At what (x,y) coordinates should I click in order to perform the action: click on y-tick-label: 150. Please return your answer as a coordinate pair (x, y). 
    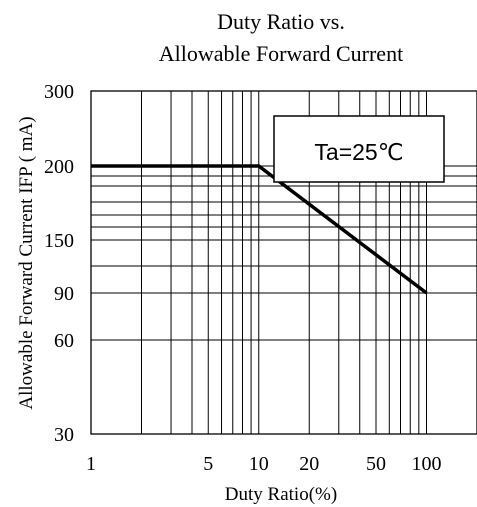
    Looking at the image, I should click on (59, 241).